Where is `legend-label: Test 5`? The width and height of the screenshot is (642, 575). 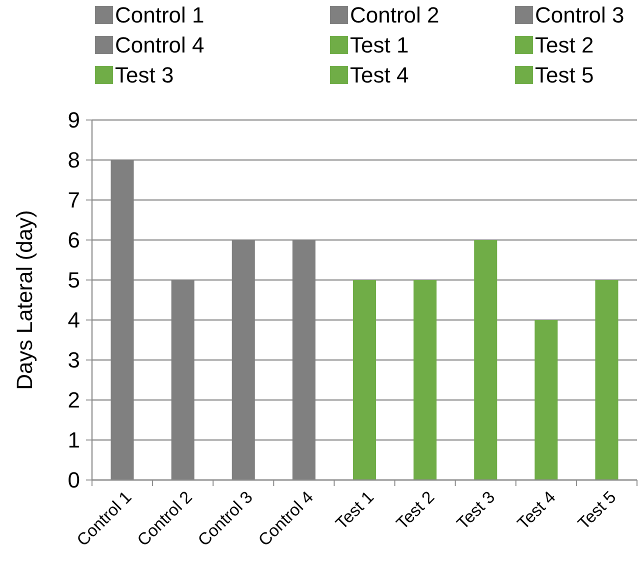
legend-label: Test 5 is located at coordinates (564, 75).